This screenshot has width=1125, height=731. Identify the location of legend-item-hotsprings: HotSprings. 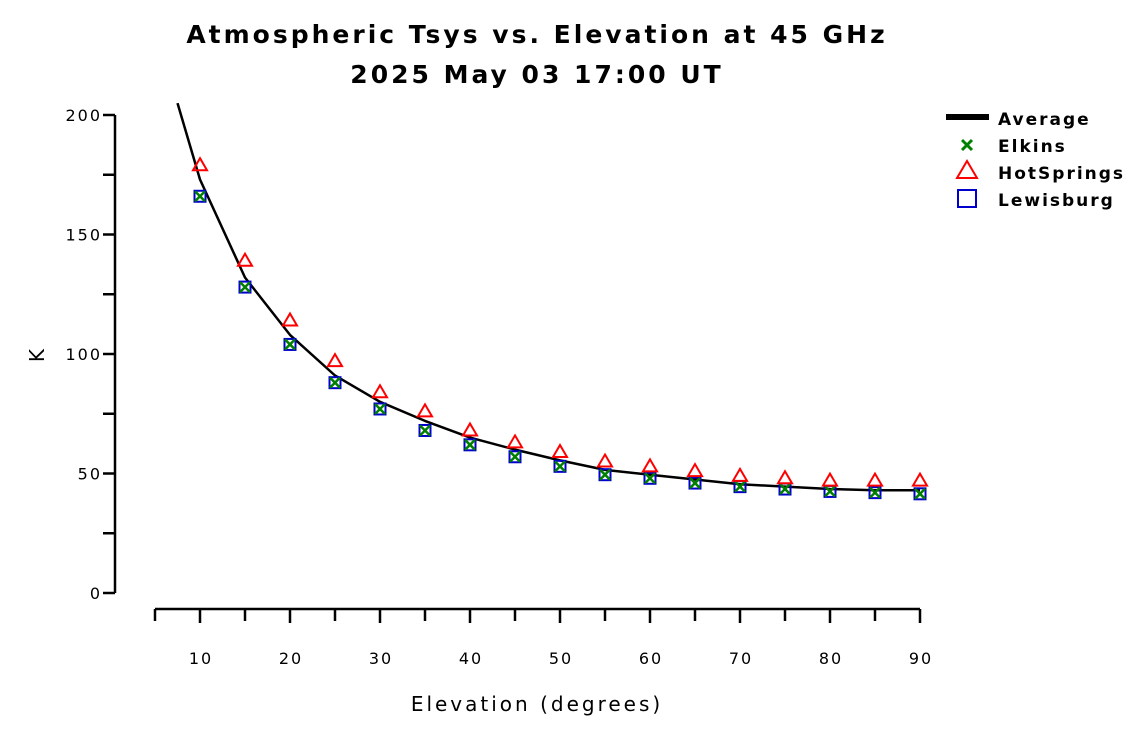
(1040, 171).